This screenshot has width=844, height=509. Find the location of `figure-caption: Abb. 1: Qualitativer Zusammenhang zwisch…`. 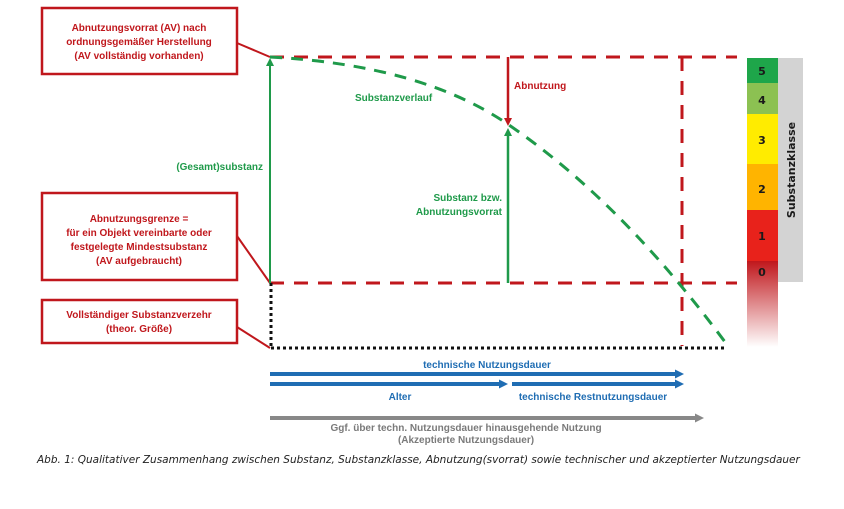

figure-caption: Abb. 1: Qualitativer Zusammenhang zwisch… is located at coordinates (418, 460).